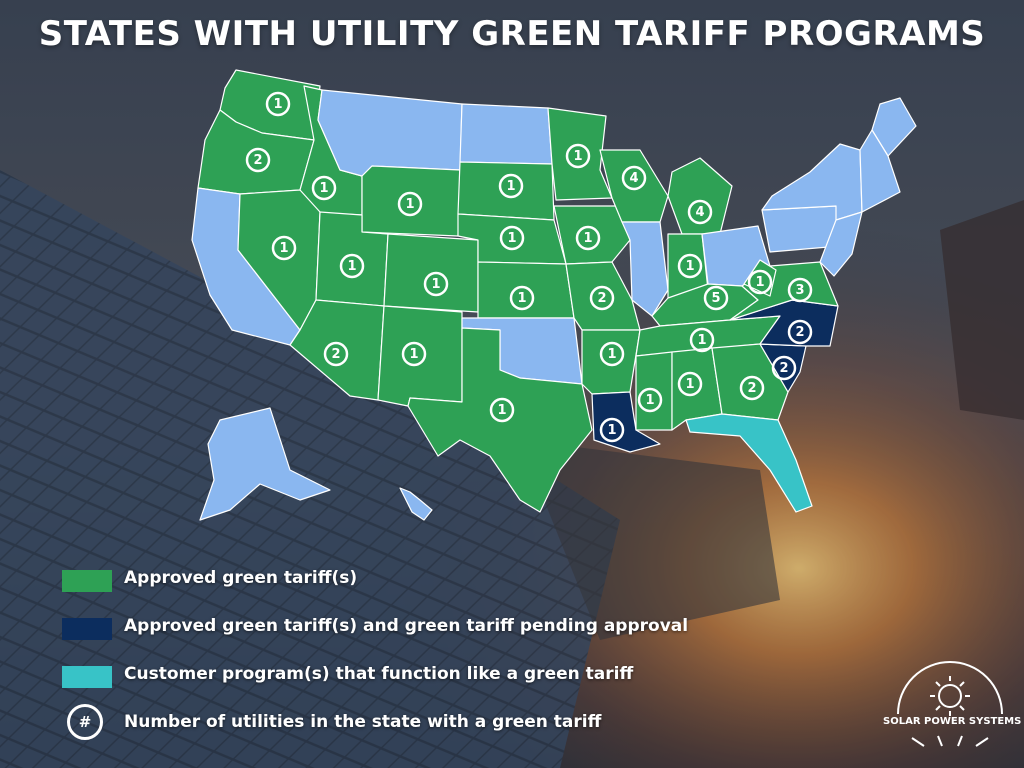  I want to click on count-label-tx: 1, so click(501, 410).